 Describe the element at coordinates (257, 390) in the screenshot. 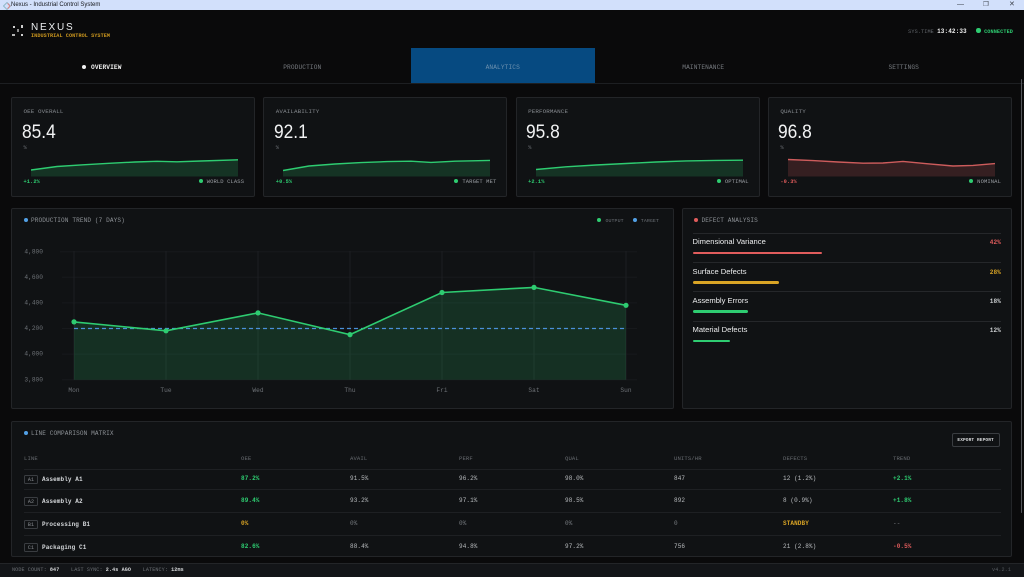

I see `svg-text: Wed` at that location.